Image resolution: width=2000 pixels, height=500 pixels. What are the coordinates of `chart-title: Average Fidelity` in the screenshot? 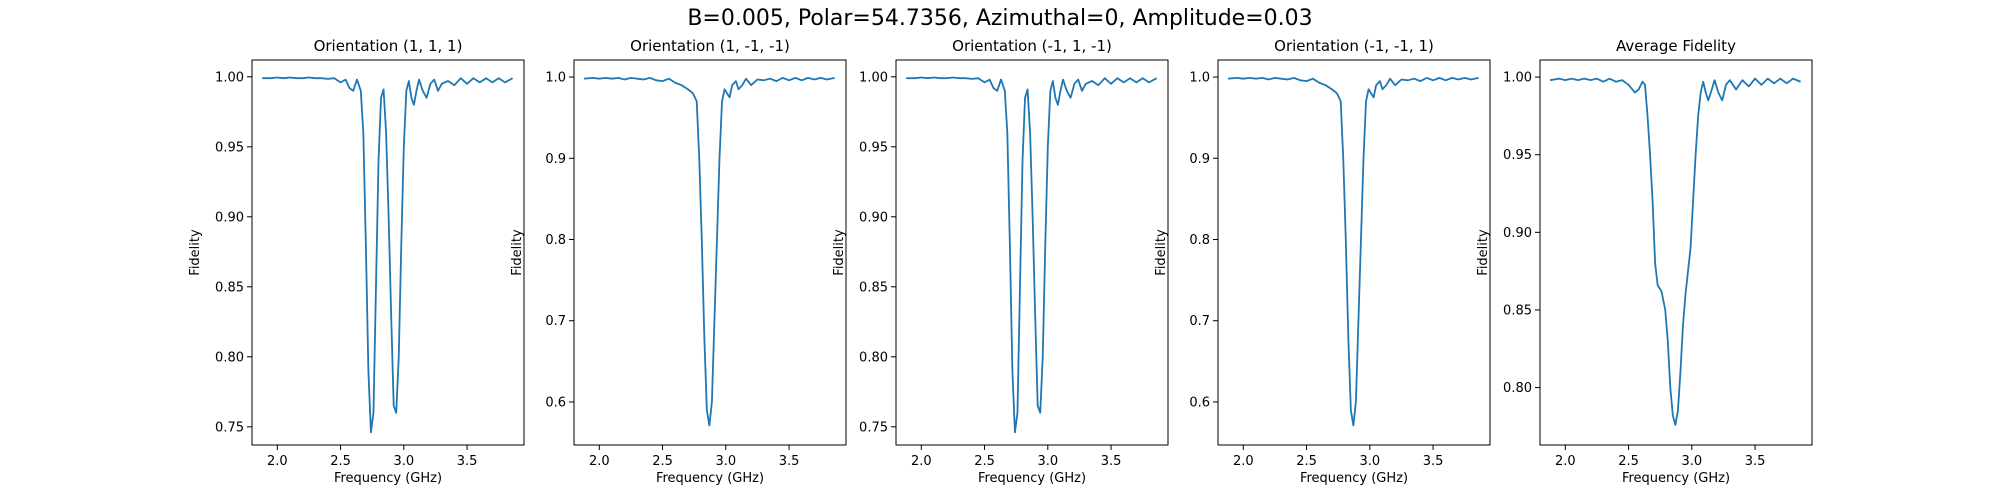 It's located at (1676, 46).